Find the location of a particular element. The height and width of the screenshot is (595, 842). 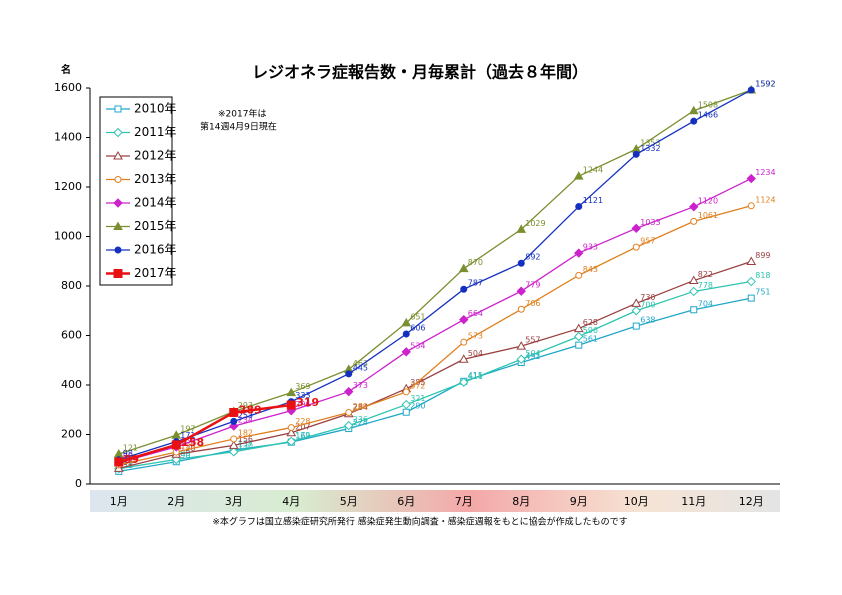

y-tick-label: 1000 is located at coordinates (68, 236).